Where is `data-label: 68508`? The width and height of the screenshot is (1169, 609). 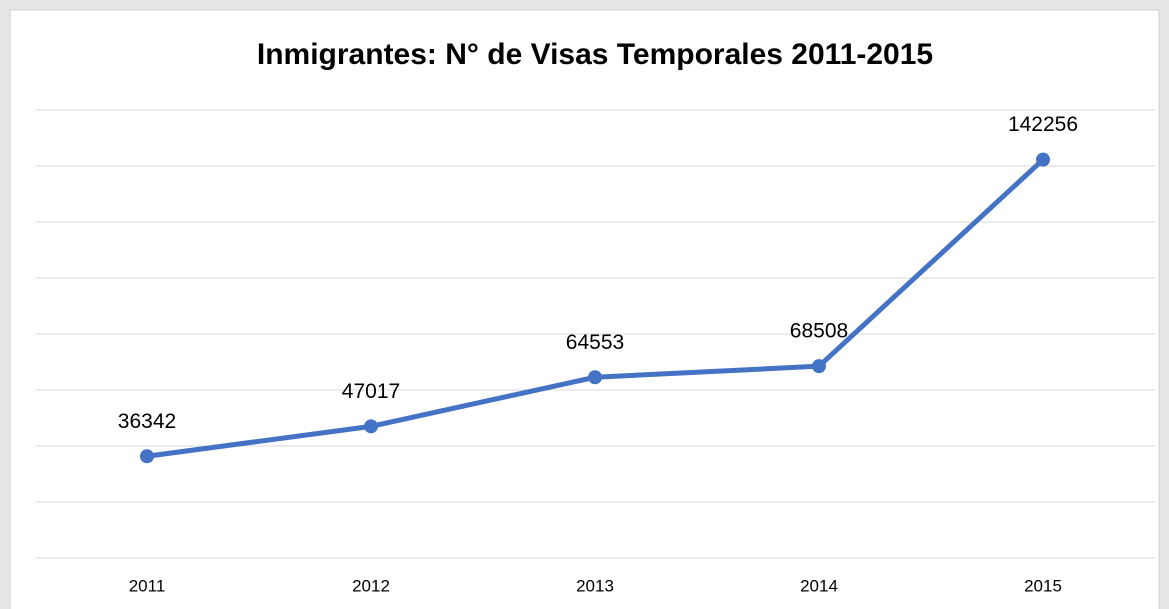
data-label: 68508 is located at coordinates (819, 331).